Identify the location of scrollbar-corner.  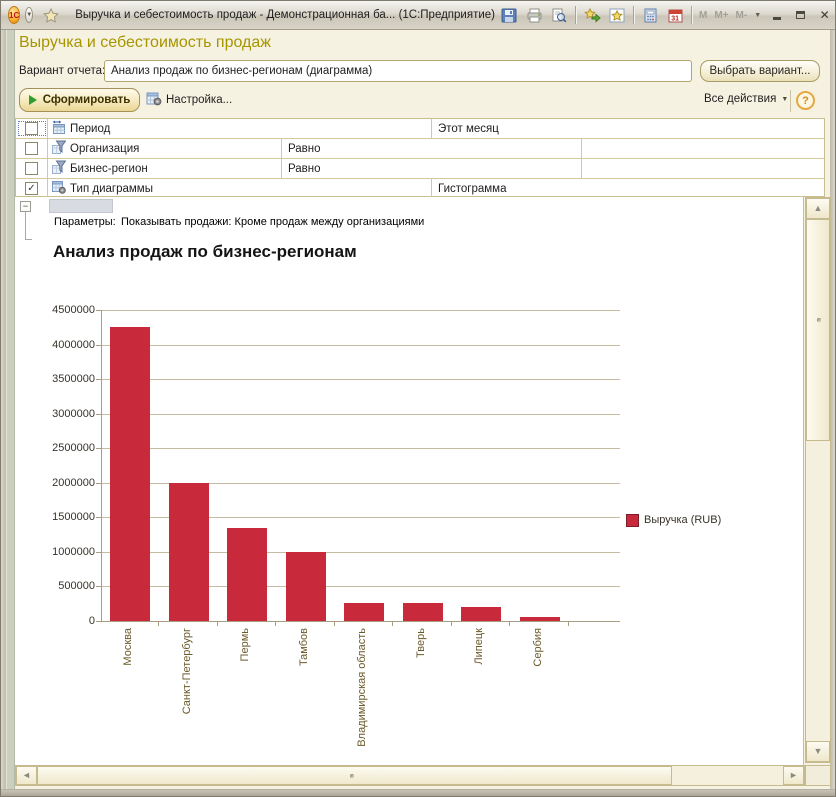
(818, 775).